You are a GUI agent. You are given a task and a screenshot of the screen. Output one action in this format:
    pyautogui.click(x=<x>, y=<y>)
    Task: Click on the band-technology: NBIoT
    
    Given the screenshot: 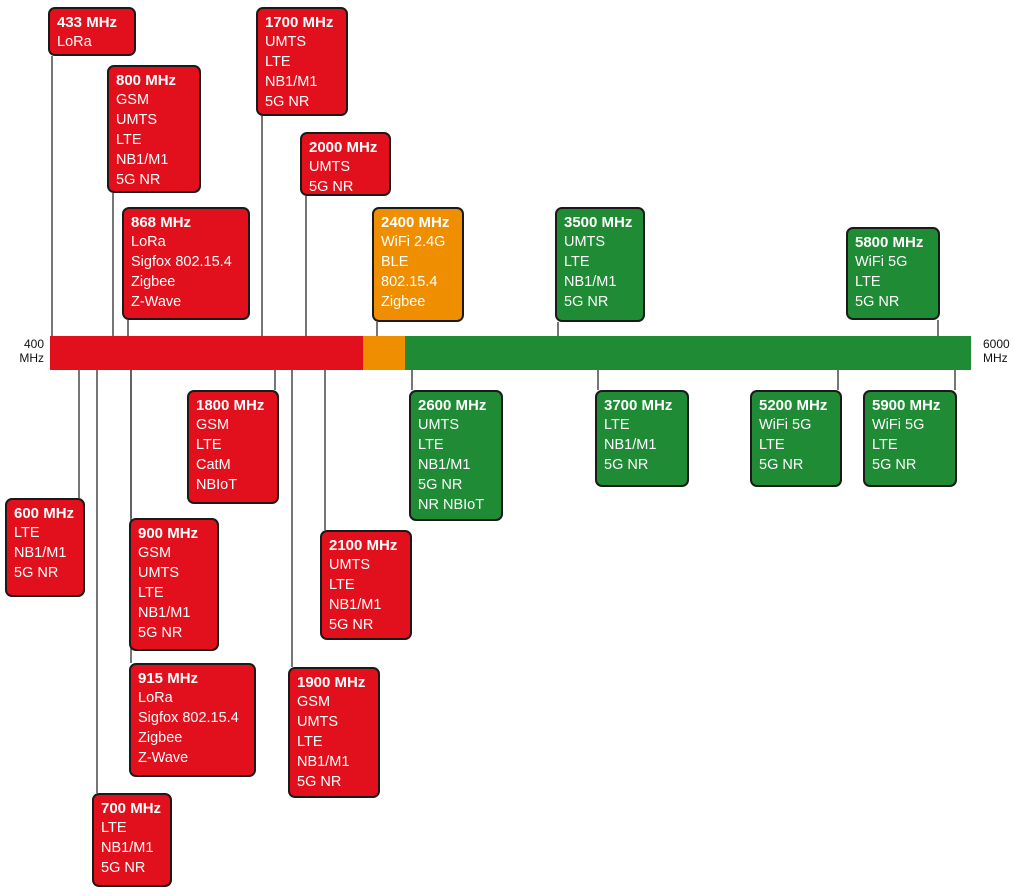 What is the action you would take?
    pyautogui.click(x=217, y=485)
    